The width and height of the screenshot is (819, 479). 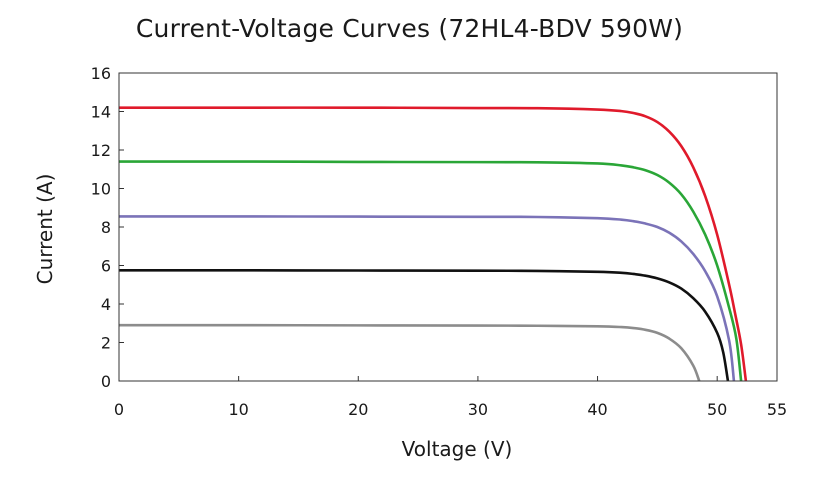 What do you see at coordinates (106, 227) in the screenshot?
I see `y-tick-label: 8` at bounding box center [106, 227].